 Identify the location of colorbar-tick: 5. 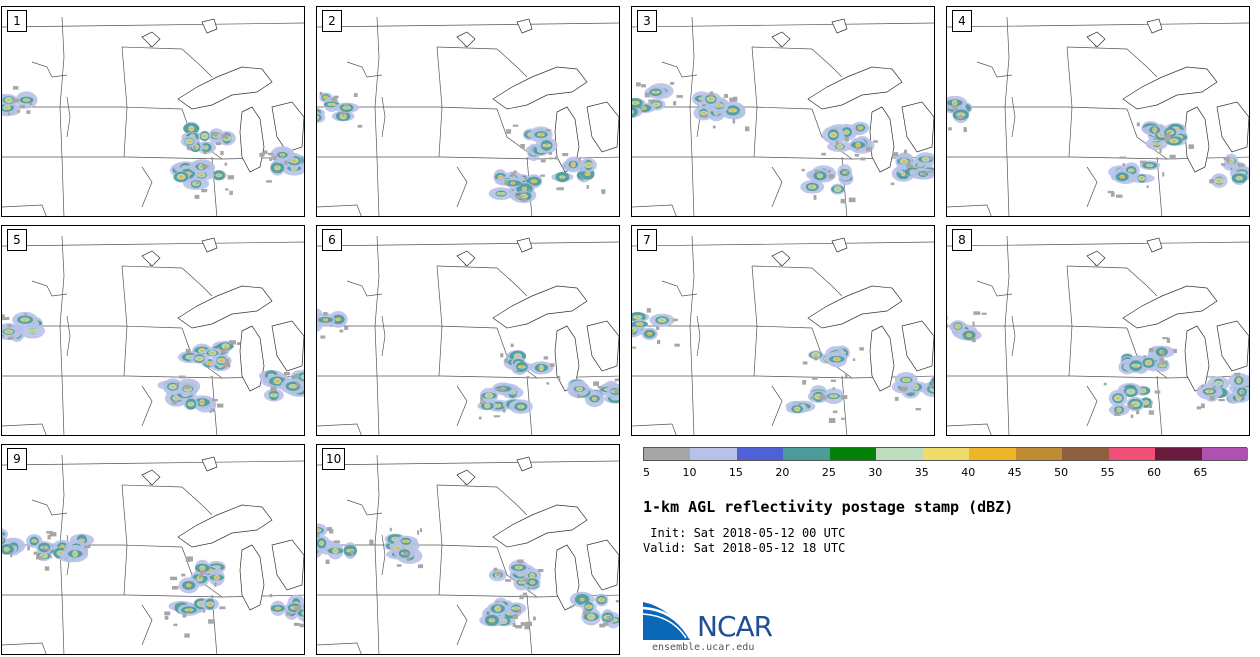
(646, 472).